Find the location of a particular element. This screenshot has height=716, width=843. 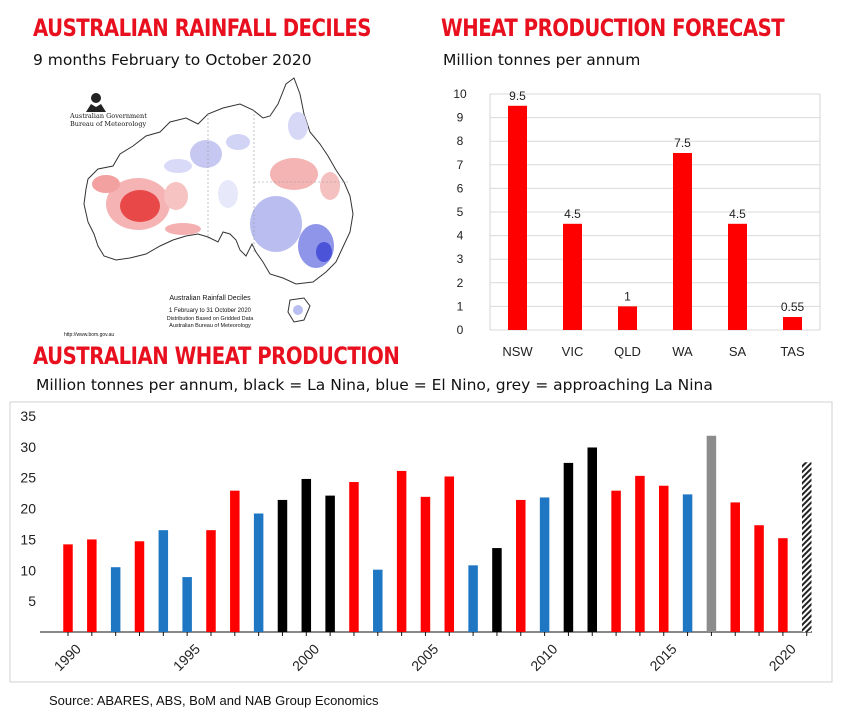

x-tick-label: SA is located at coordinates (738, 351).